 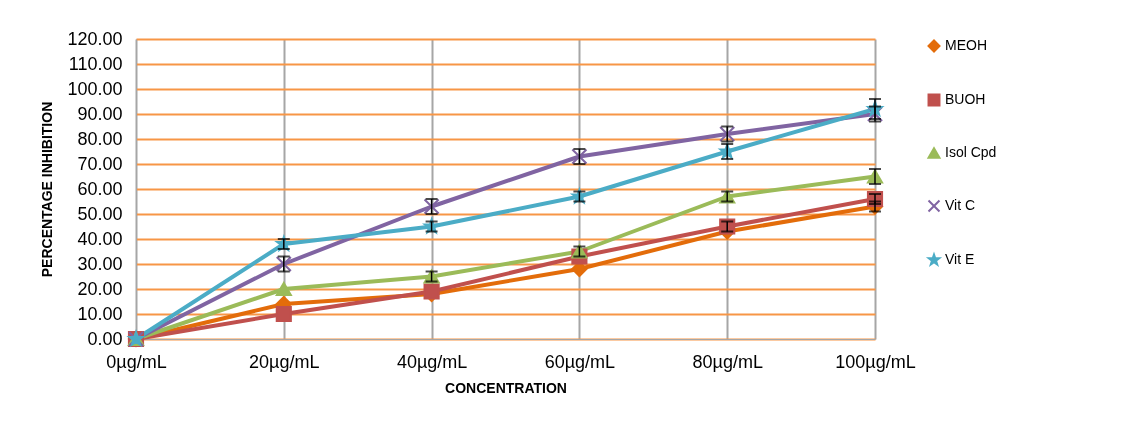 What do you see at coordinates (875, 361) in the screenshot?
I see `x-tick-label: 100µg/mL` at bounding box center [875, 361].